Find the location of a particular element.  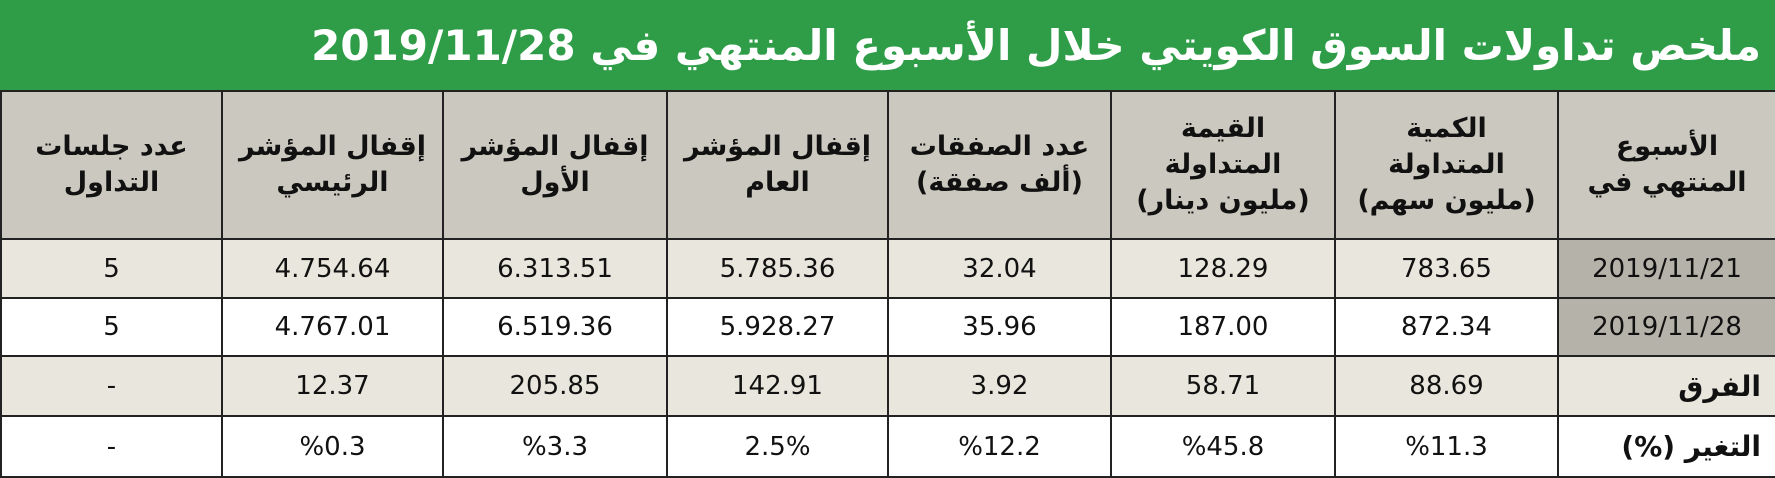

data-row: الفرق 88.69 58.71 3.92 142.91 205.85 12.37 - is located at coordinates (887, 386).